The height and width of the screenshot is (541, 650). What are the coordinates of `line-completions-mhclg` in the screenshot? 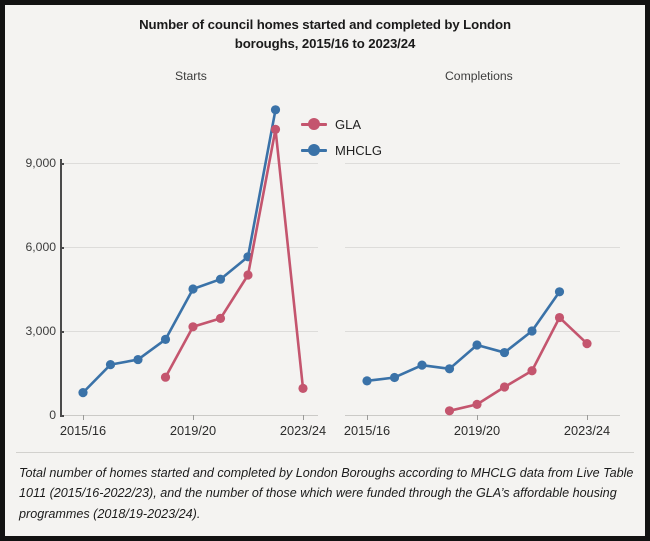 It's located at (463, 336).